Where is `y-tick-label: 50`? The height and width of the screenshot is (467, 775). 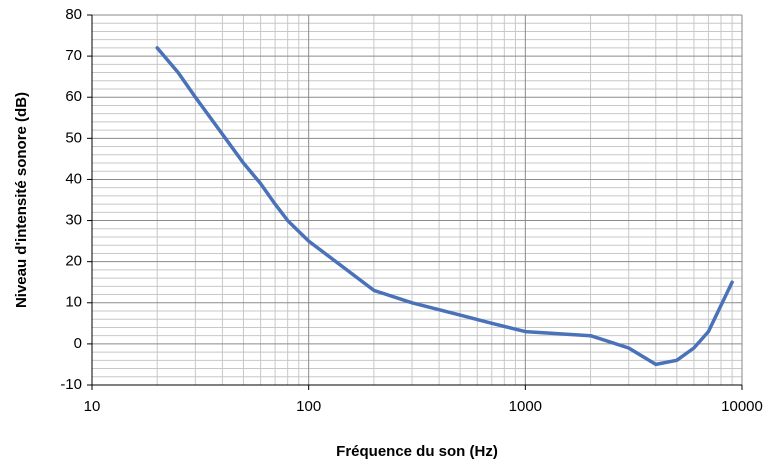
y-tick-label: 50 is located at coordinates (73, 137).